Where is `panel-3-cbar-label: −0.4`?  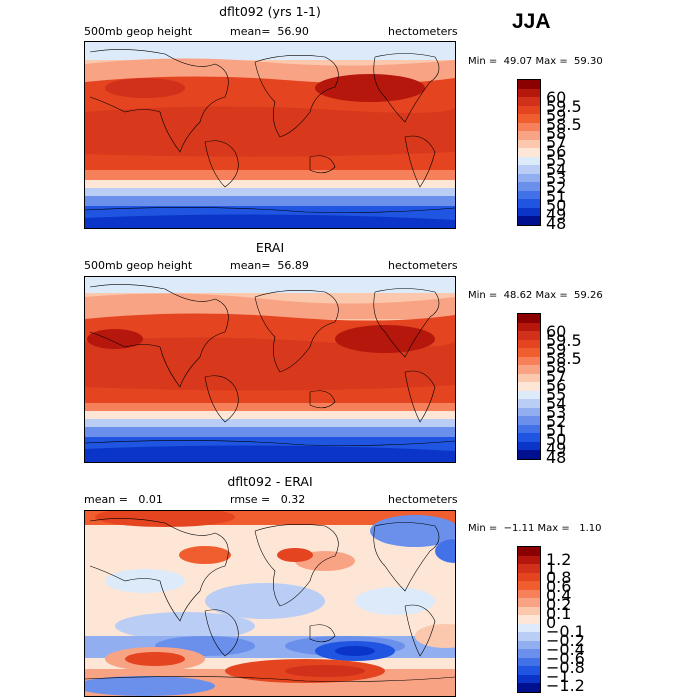
panel-3-cbar-label: −0.4 is located at coordinates (565, 649).